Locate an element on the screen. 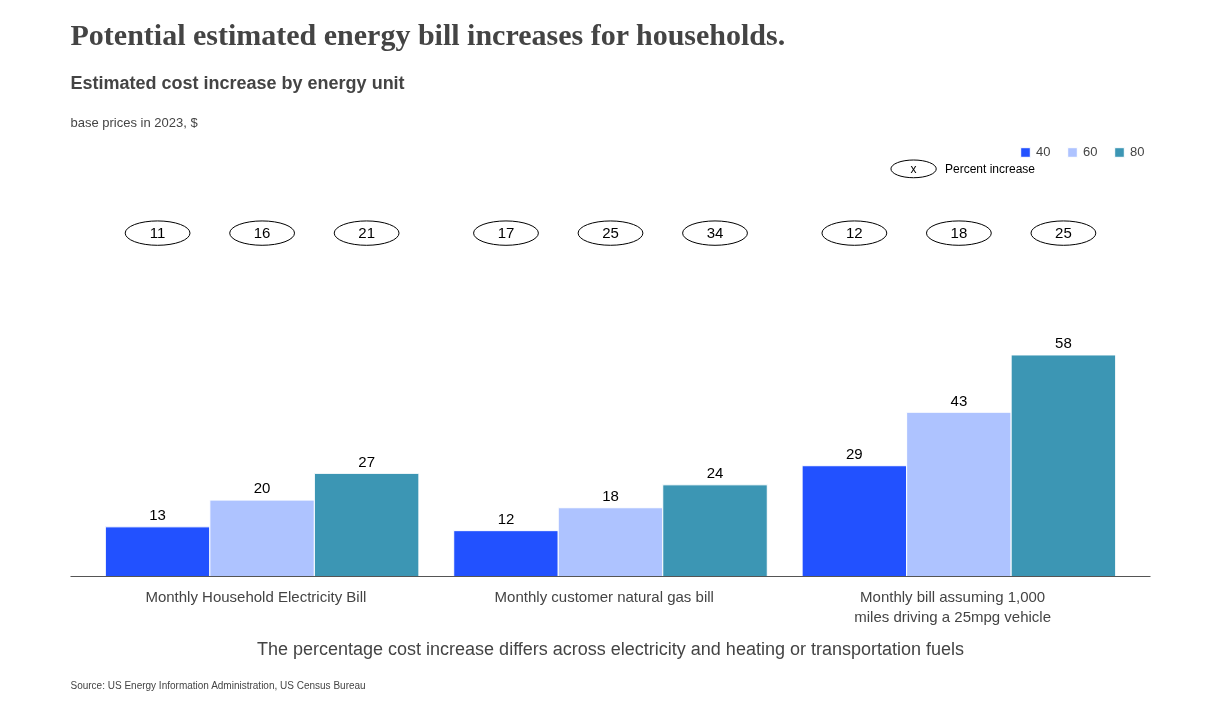  data-label: 12 is located at coordinates (506, 519).